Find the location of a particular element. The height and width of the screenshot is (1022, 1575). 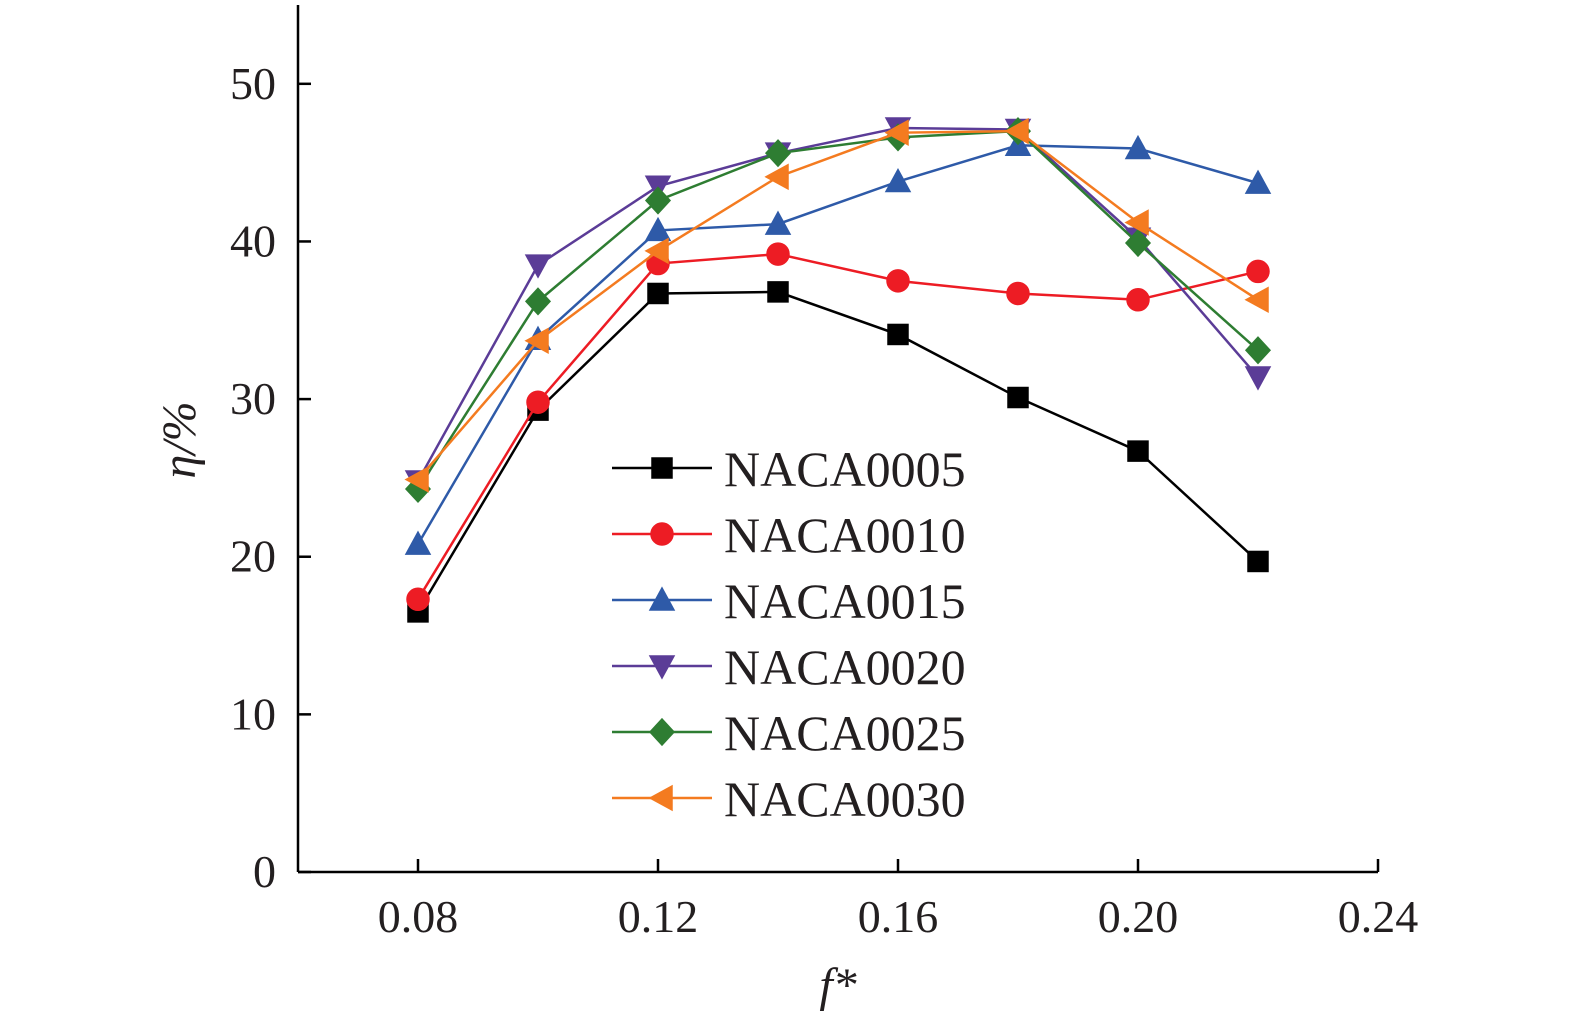

x-ticks: 0.08 0.12 0.16 0.20 0.24 is located at coordinates (898, 900).